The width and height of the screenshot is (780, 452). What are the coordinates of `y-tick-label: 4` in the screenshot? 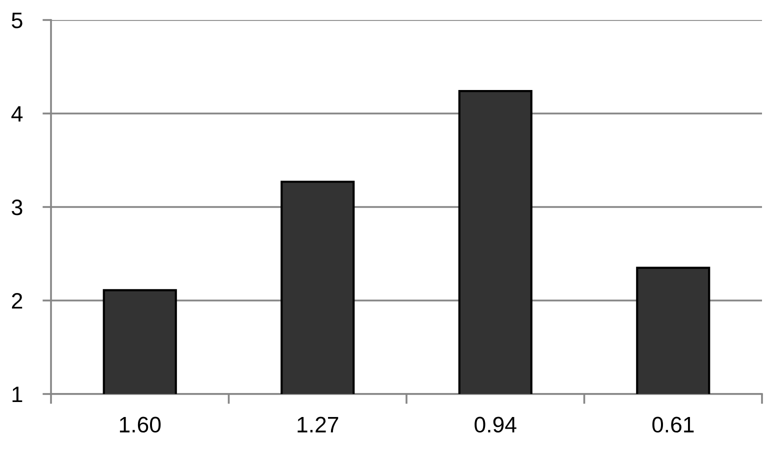 It's located at (17, 114).